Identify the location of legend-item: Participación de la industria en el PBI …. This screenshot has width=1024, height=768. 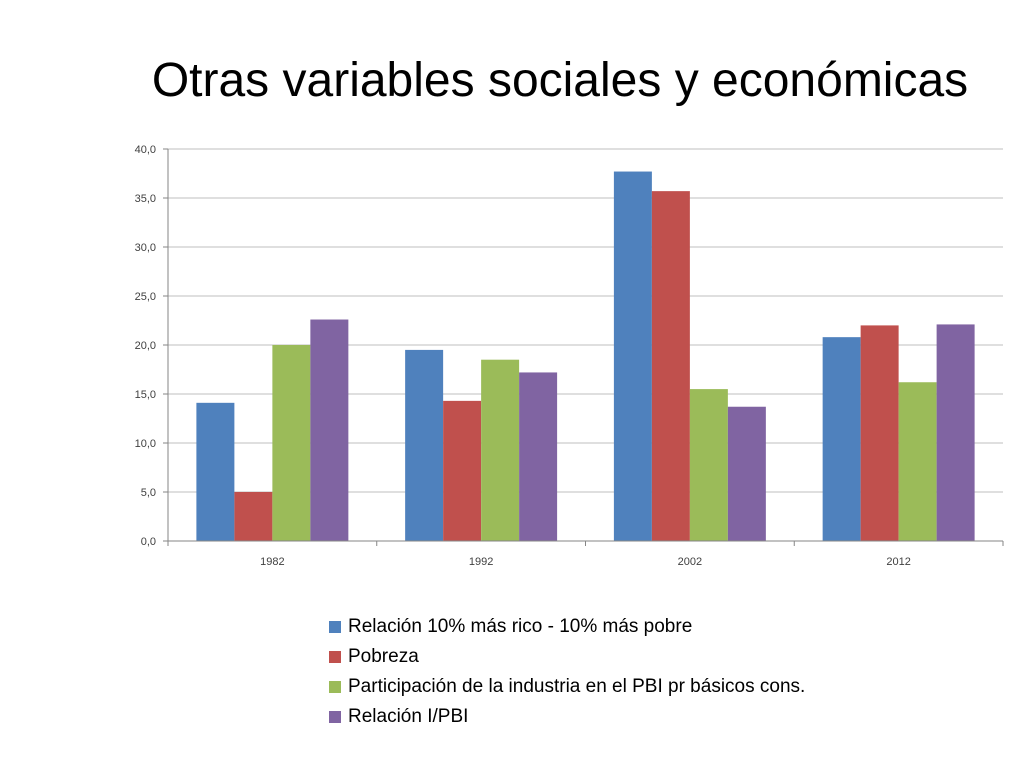
(567, 687).